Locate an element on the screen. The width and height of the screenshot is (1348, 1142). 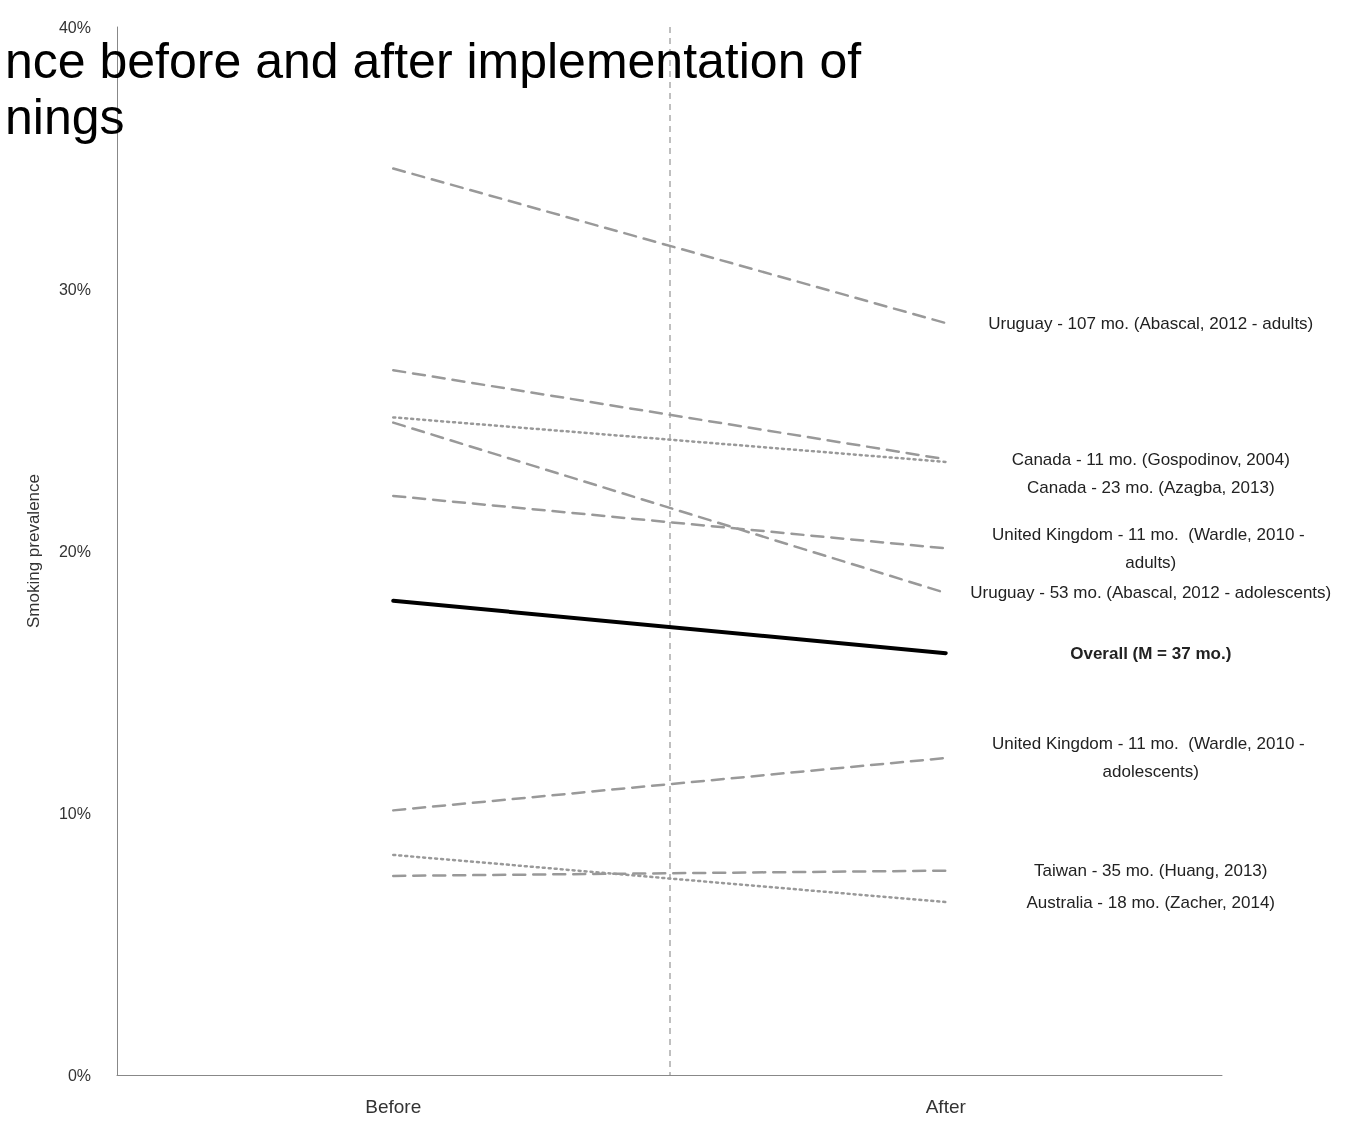
series-label: Uruguay - 53 mo. (Abascal, 2012 - adolescents) is located at coordinates (1151, 593).